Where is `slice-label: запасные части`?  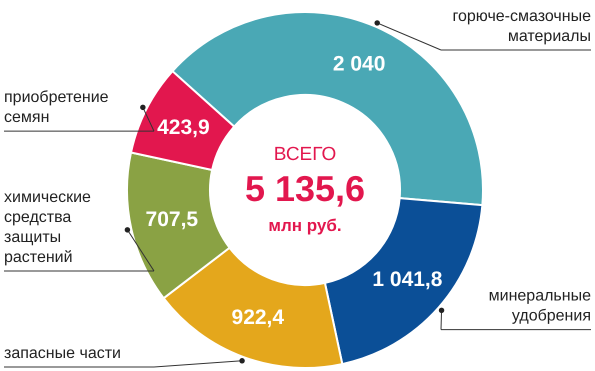
slice-label: запасные части is located at coordinates (62, 353).